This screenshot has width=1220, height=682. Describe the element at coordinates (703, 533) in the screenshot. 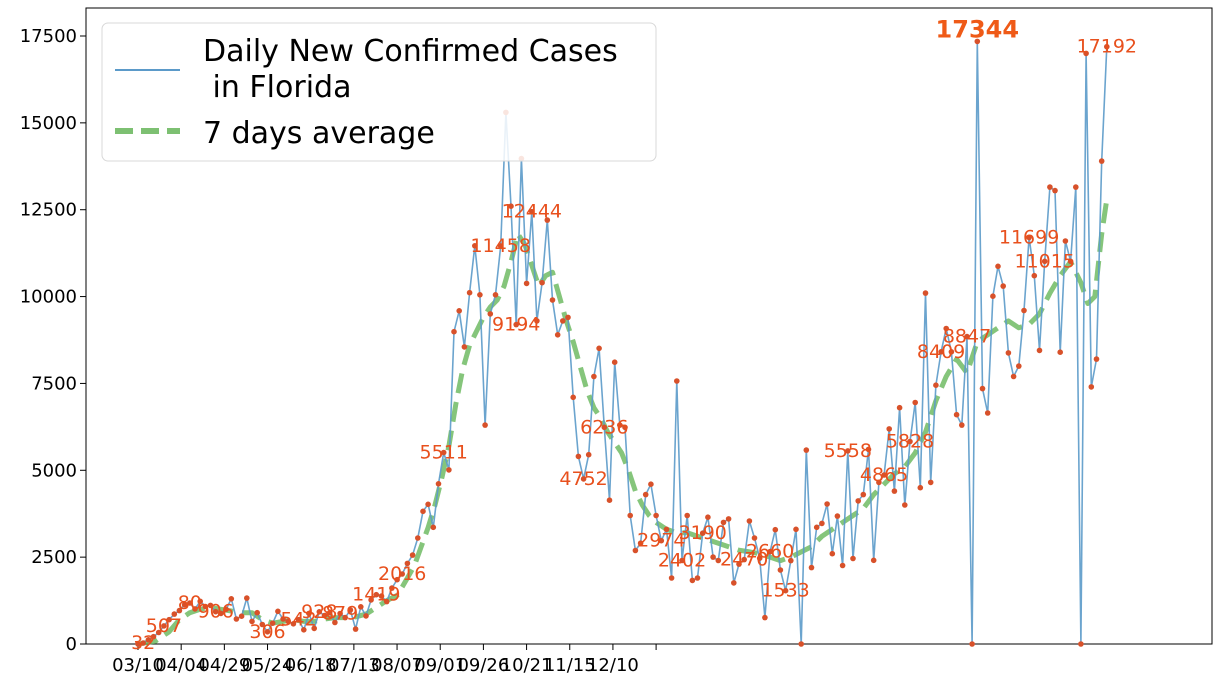

I see `data-label: 3190` at that location.